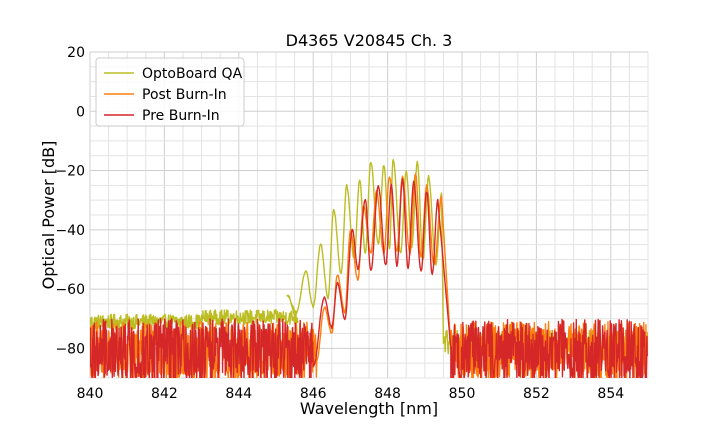  Describe the element at coordinates (610, 394) in the screenshot. I see `x-tick-label: 854` at that location.